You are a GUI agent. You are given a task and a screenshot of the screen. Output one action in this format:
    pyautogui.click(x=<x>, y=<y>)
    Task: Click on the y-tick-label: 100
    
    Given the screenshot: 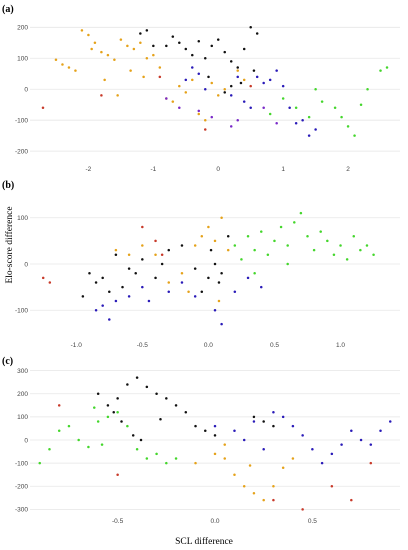 What is the action you would take?
    pyautogui.click(x=22, y=218)
    